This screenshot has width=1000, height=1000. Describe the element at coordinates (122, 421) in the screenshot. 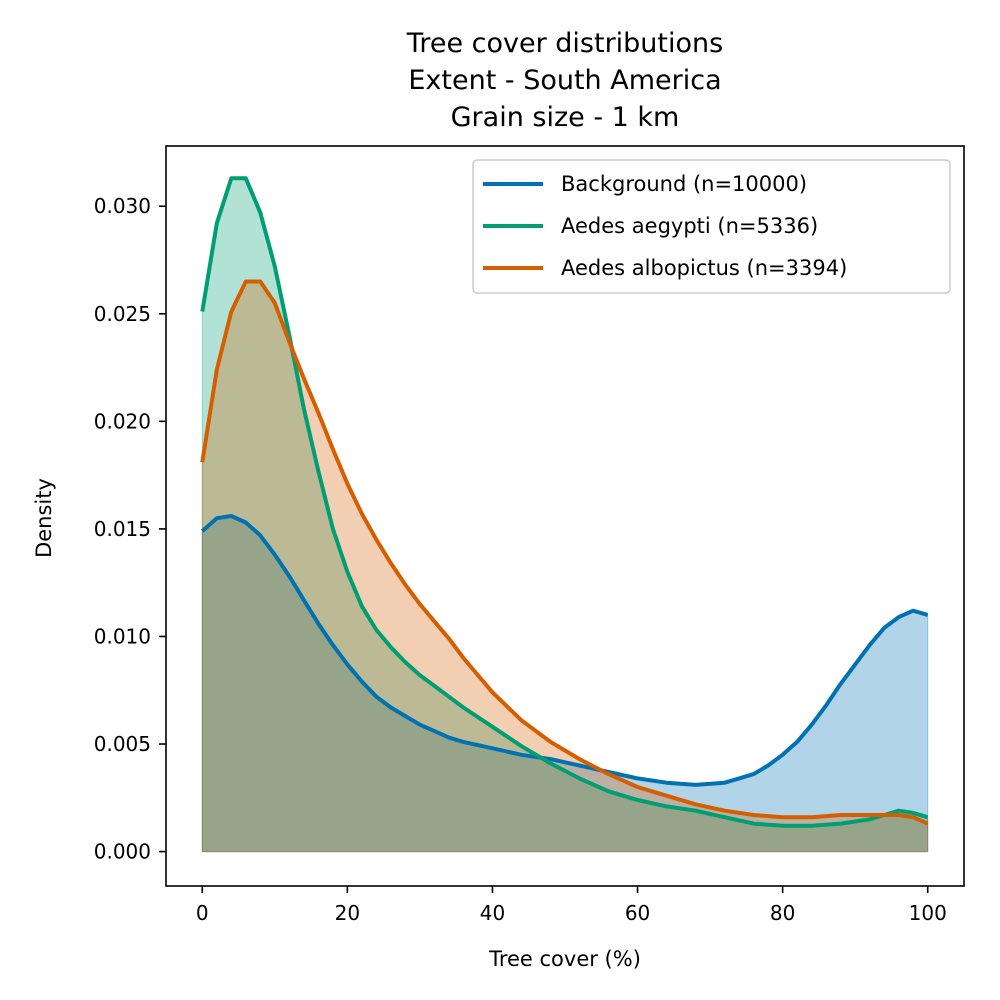

I see `y-tick-label: 0.020` at that location.